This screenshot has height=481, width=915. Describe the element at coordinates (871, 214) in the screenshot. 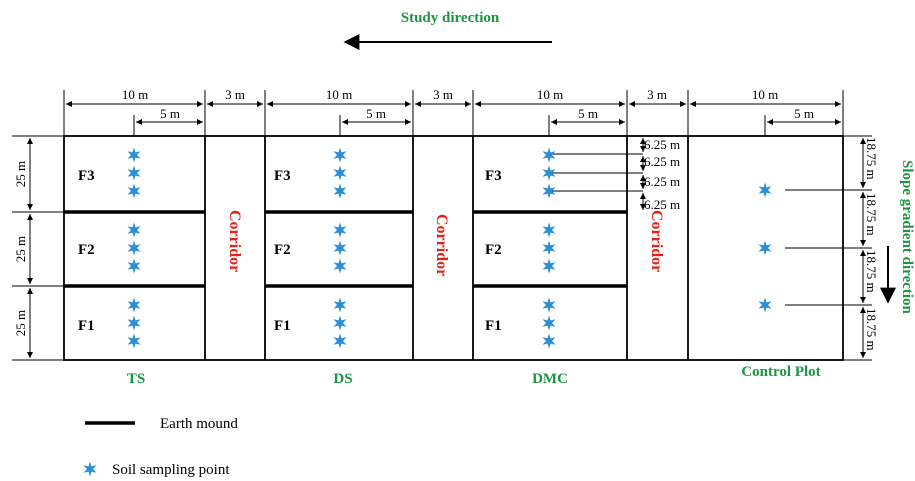

I see `ctl-18-75-b: 18.75 m` at that location.